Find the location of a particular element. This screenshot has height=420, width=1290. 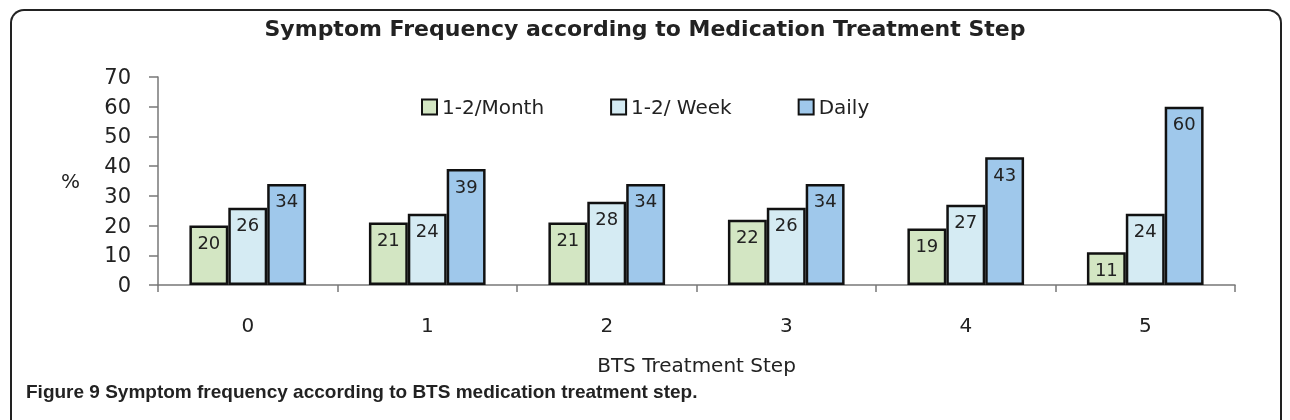

x-tick-label: 4 is located at coordinates (966, 325).